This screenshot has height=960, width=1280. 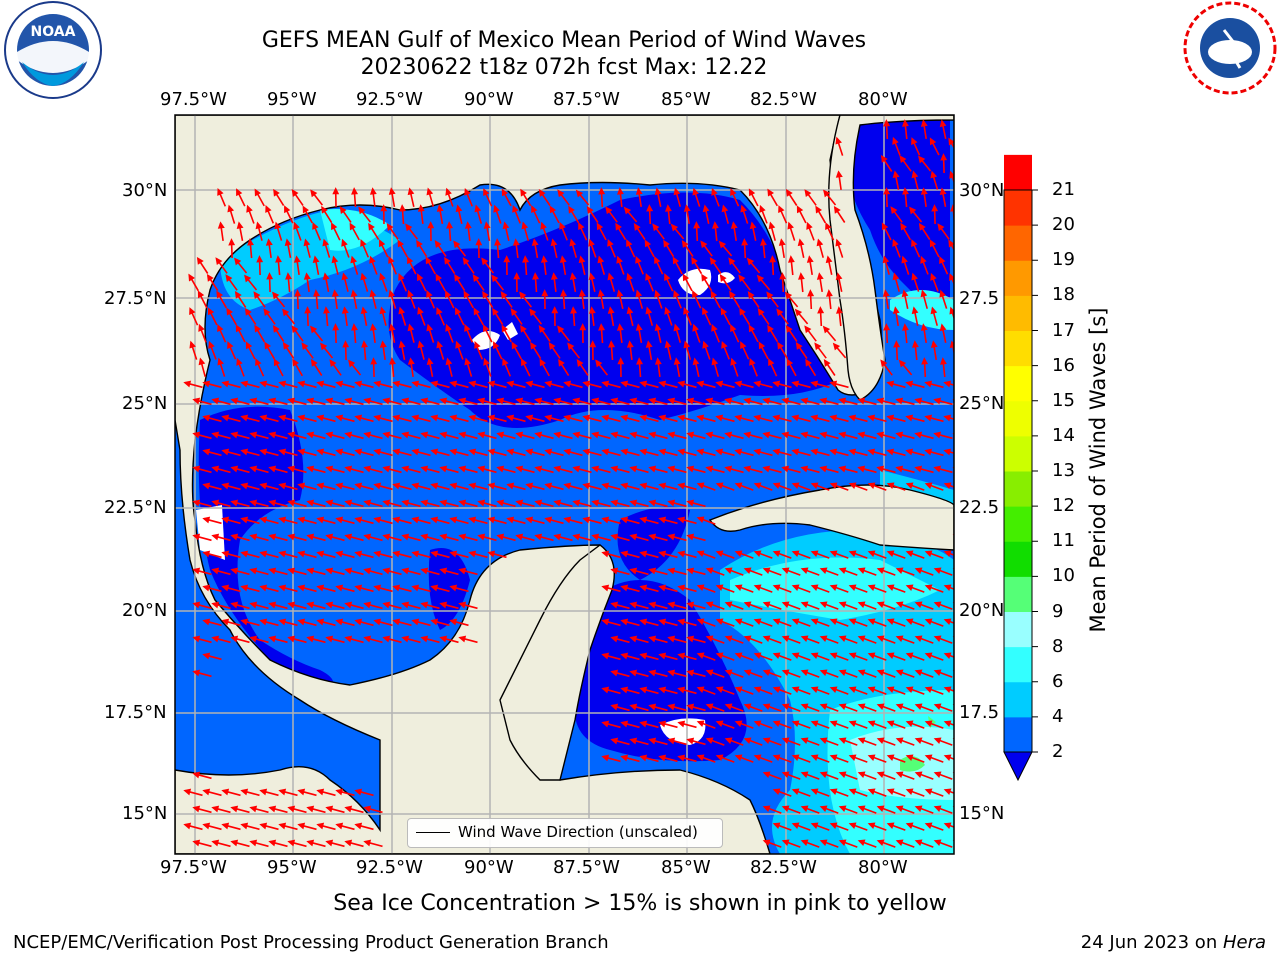 I want to click on lon-tick-top: 85°W, so click(x=686, y=99).